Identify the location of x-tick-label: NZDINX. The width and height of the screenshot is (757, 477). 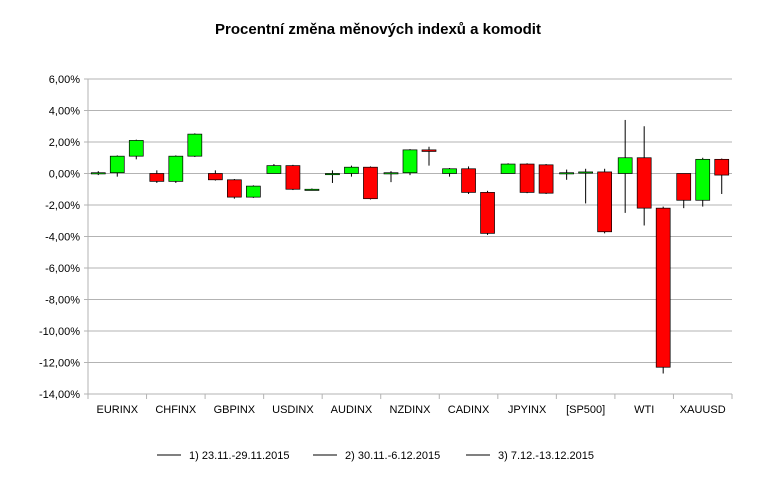
(411, 410).